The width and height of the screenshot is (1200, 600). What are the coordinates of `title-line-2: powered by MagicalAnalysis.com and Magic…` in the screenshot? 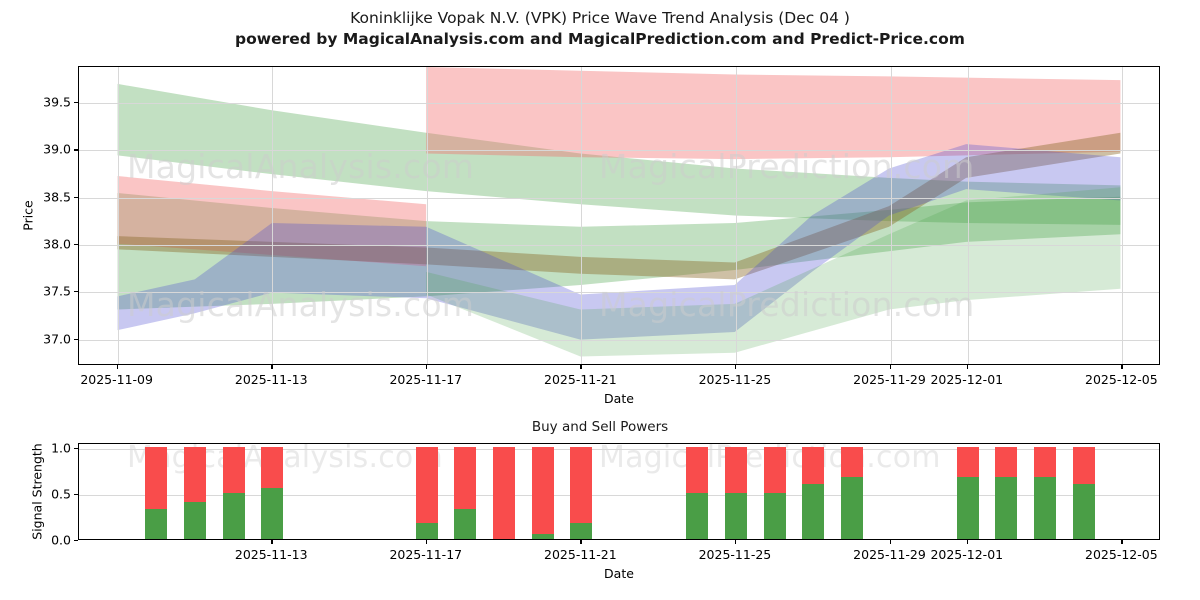 It's located at (600, 39).